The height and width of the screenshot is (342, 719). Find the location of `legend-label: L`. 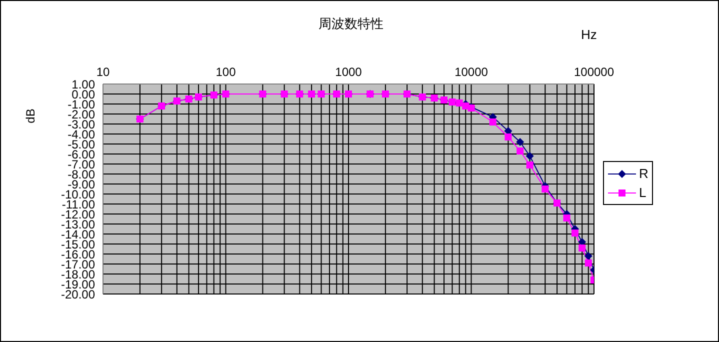

legend-label: L is located at coordinates (642, 192).